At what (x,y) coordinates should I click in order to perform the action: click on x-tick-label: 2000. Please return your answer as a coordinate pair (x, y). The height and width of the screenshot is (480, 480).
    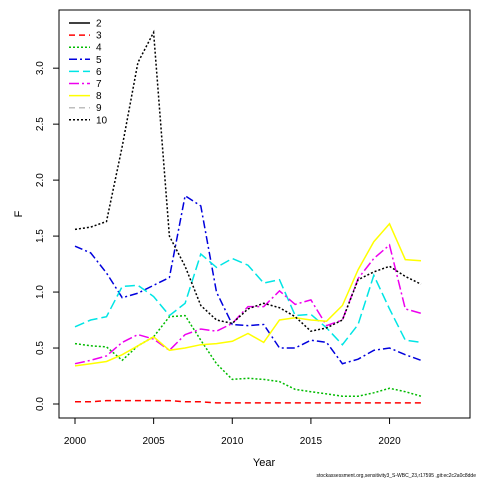
    Looking at the image, I should click on (75, 441).